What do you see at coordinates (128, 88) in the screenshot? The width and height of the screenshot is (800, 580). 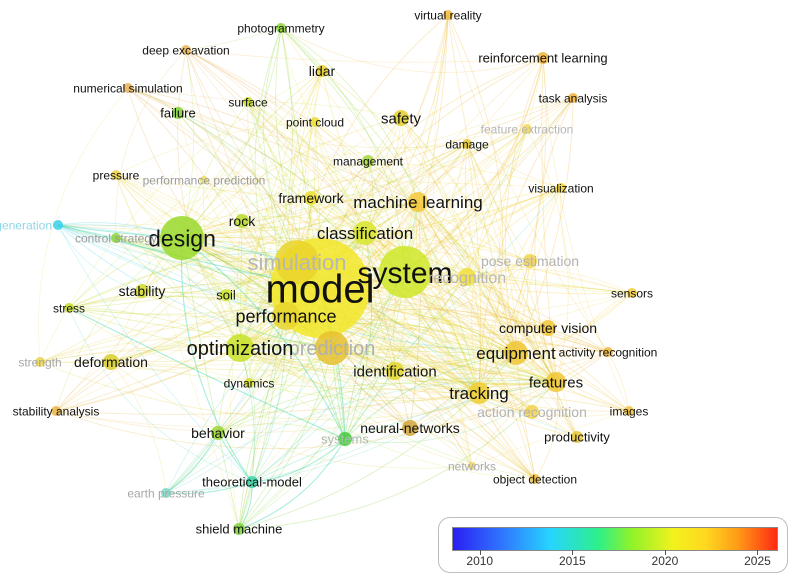 I see `node-numerical-simulation` at bounding box center [128, 88].